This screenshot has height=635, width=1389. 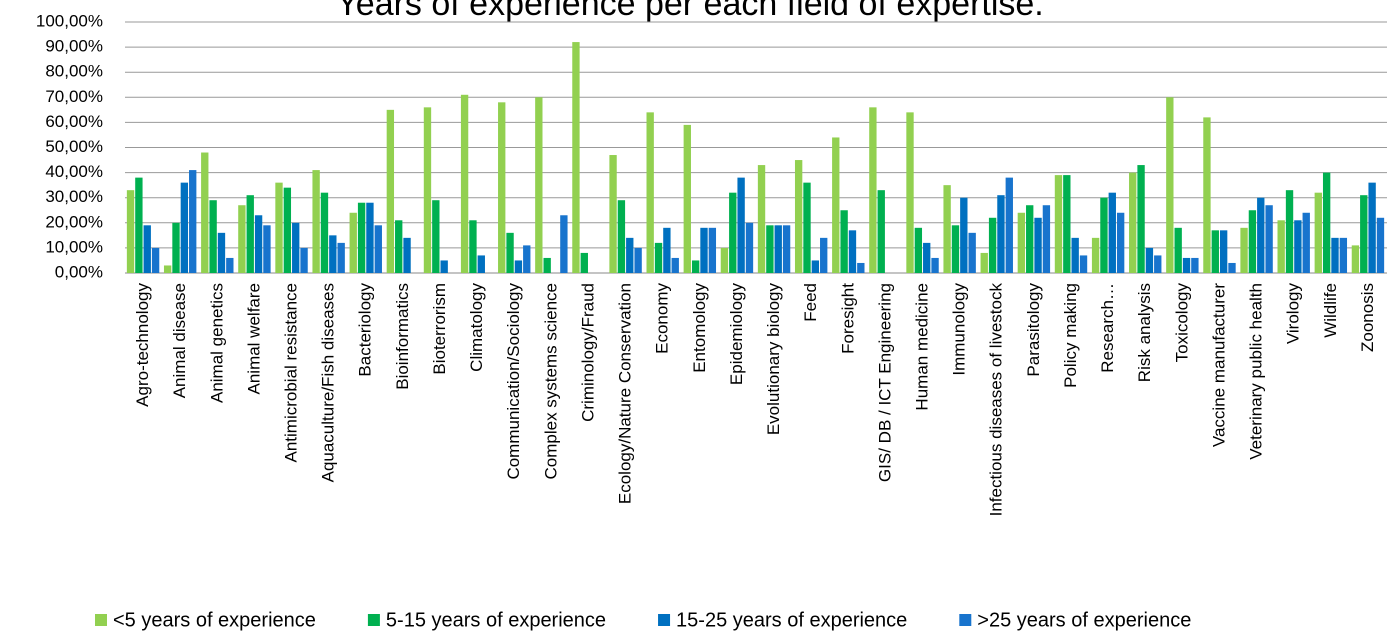 I want to click on x-tick-label: Evolutionary biology, so click(x=773, y=359).